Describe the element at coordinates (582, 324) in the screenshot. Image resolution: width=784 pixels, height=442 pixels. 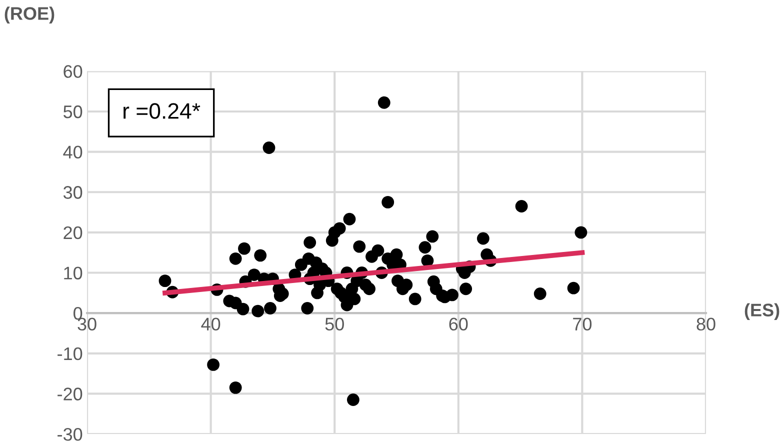
I see `x-tick-label: 70` at that location.